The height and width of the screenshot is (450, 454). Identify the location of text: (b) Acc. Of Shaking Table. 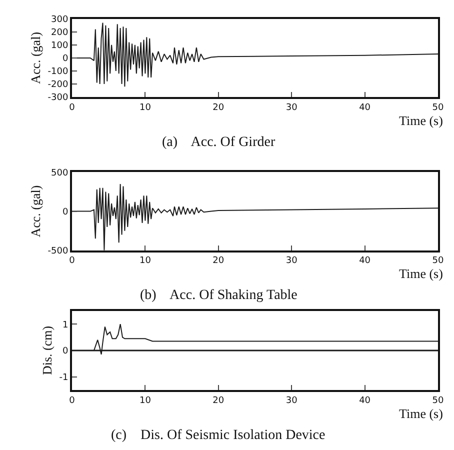
(219, 295).